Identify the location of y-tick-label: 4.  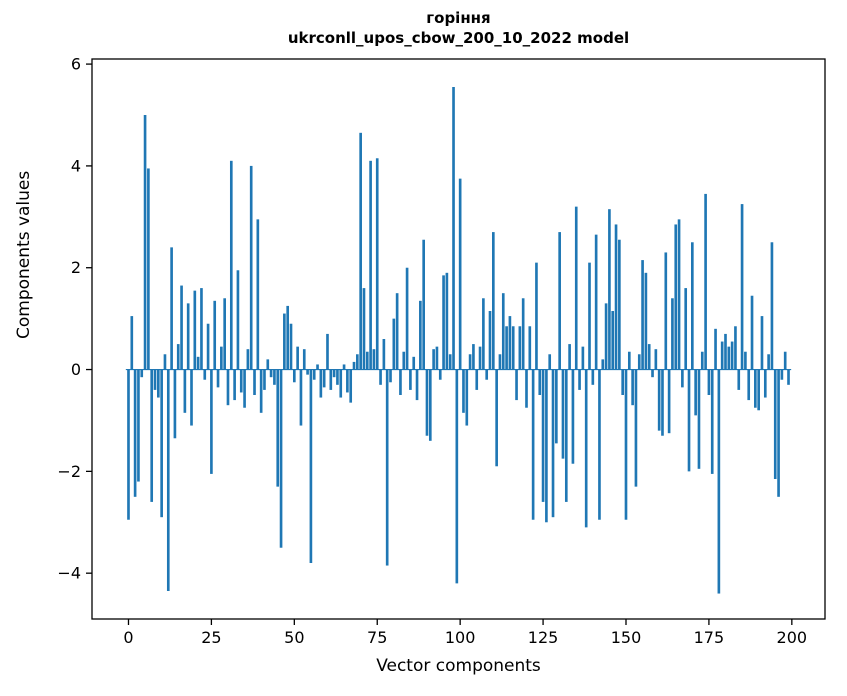
(76, 165).